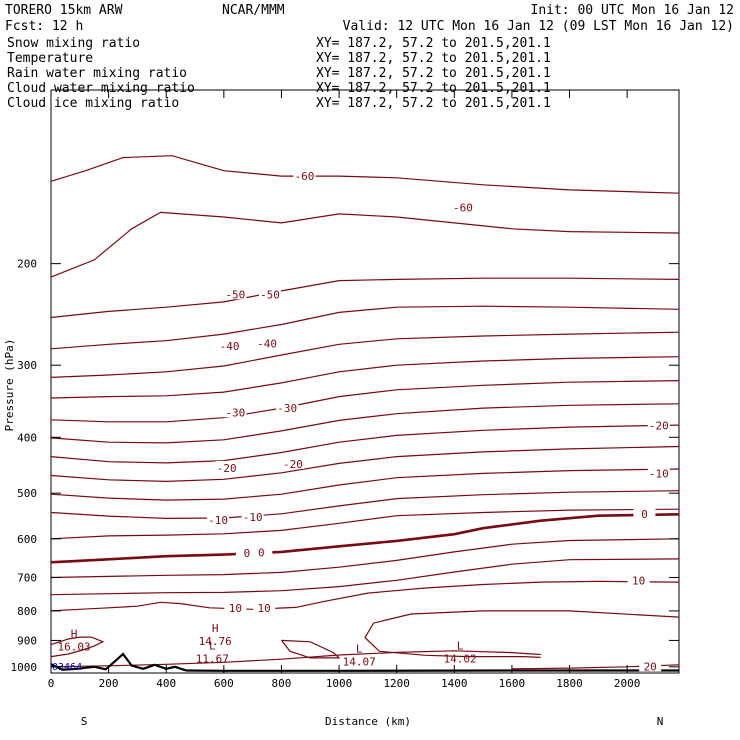 The image size is (740, 740). What do you see at coordinates (253, 10) in the screenshot?
I see `center-title: NCAR/MMM` at bounding box center [253, 10].